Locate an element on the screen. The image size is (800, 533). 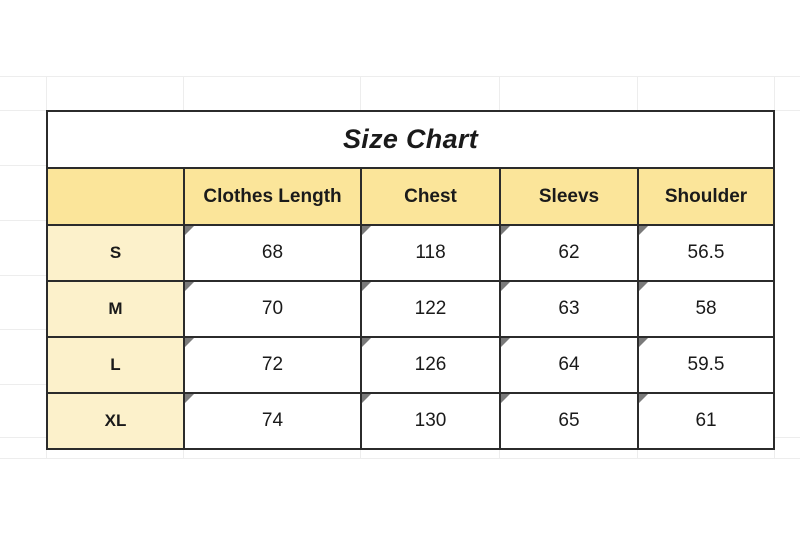
header-sleevs: Sleevs is located at coordinates (569, 196).